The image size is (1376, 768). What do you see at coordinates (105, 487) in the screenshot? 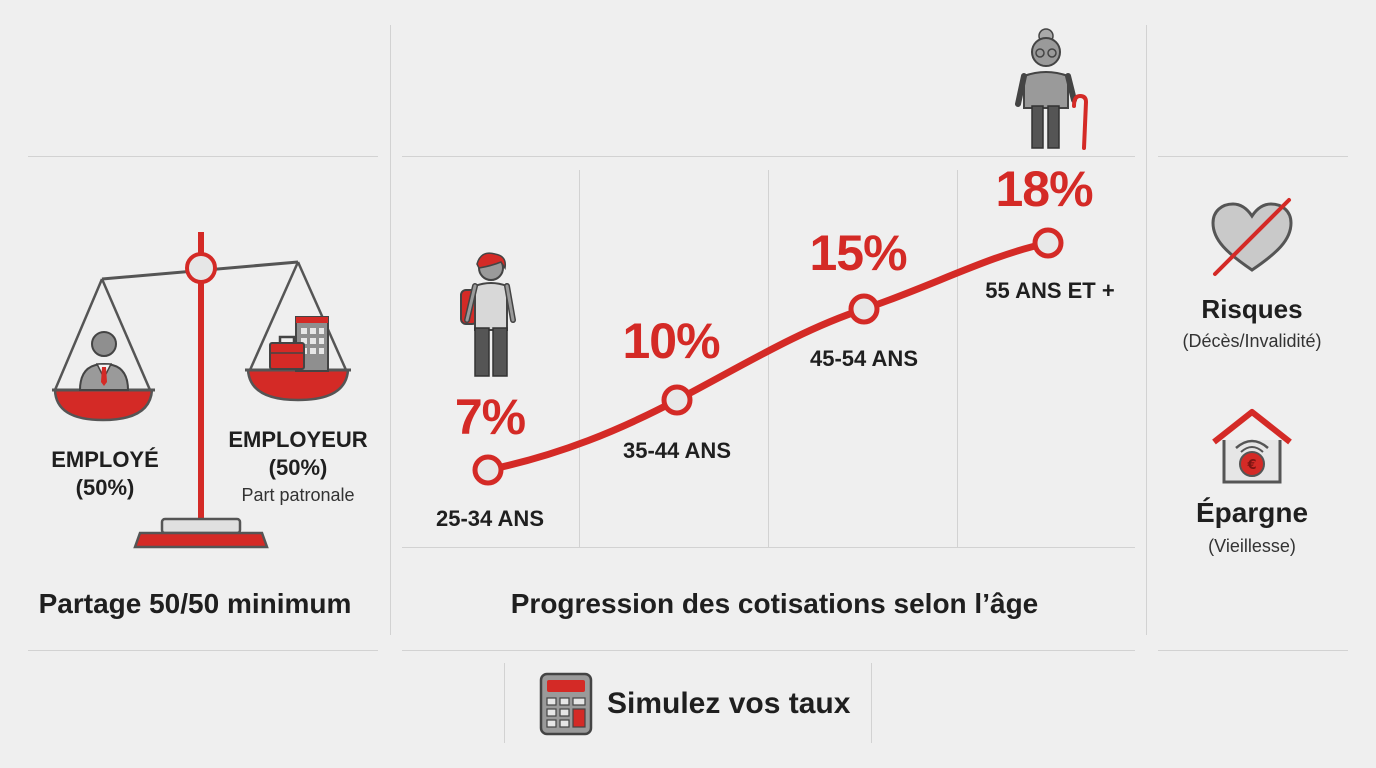
I see `employee-share: (50%)` at bounding box center [105, 487].